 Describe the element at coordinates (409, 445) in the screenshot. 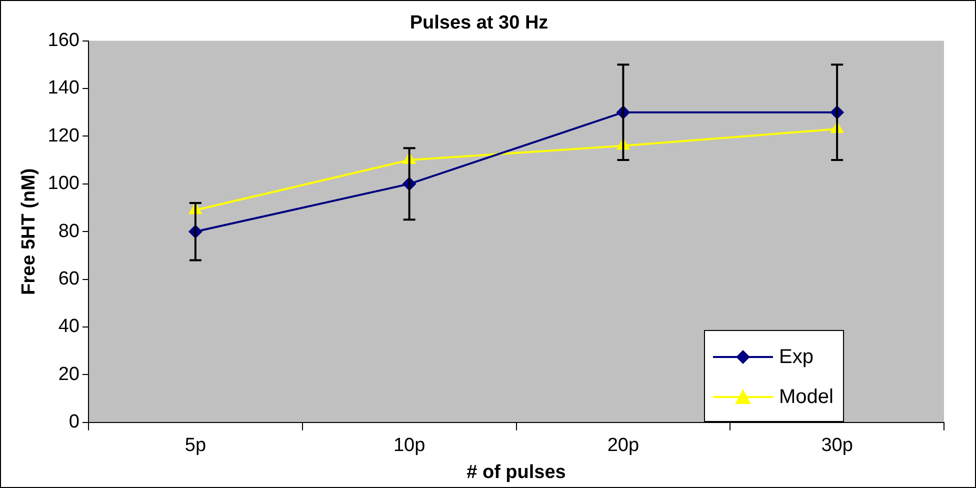

I see `x-tick-label: 10p` at that location.